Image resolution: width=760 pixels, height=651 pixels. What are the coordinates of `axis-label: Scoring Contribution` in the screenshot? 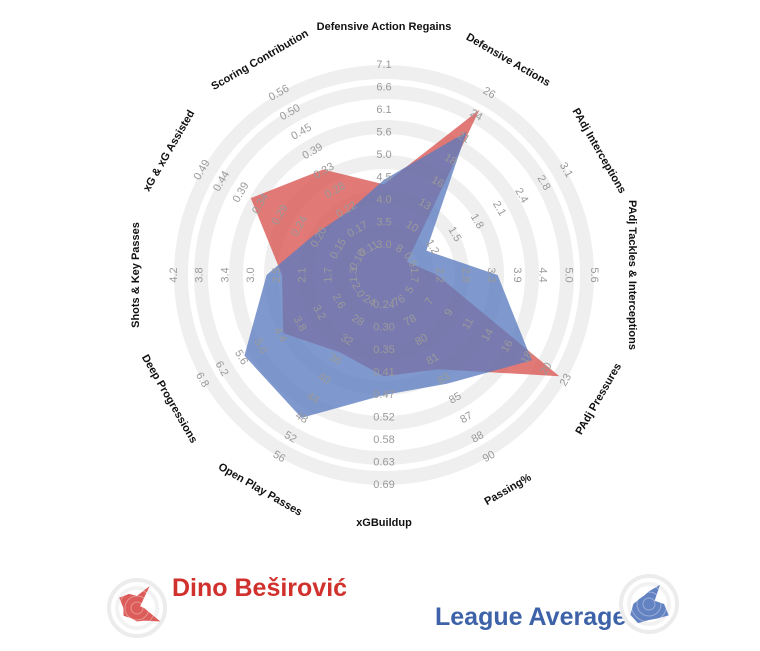 It's located at (259, 60).